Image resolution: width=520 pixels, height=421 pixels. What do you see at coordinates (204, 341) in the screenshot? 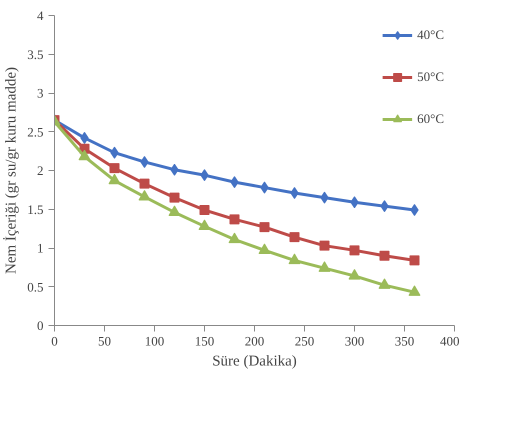
I see `x-tick-label: 150` at bounding box center [204, 341].